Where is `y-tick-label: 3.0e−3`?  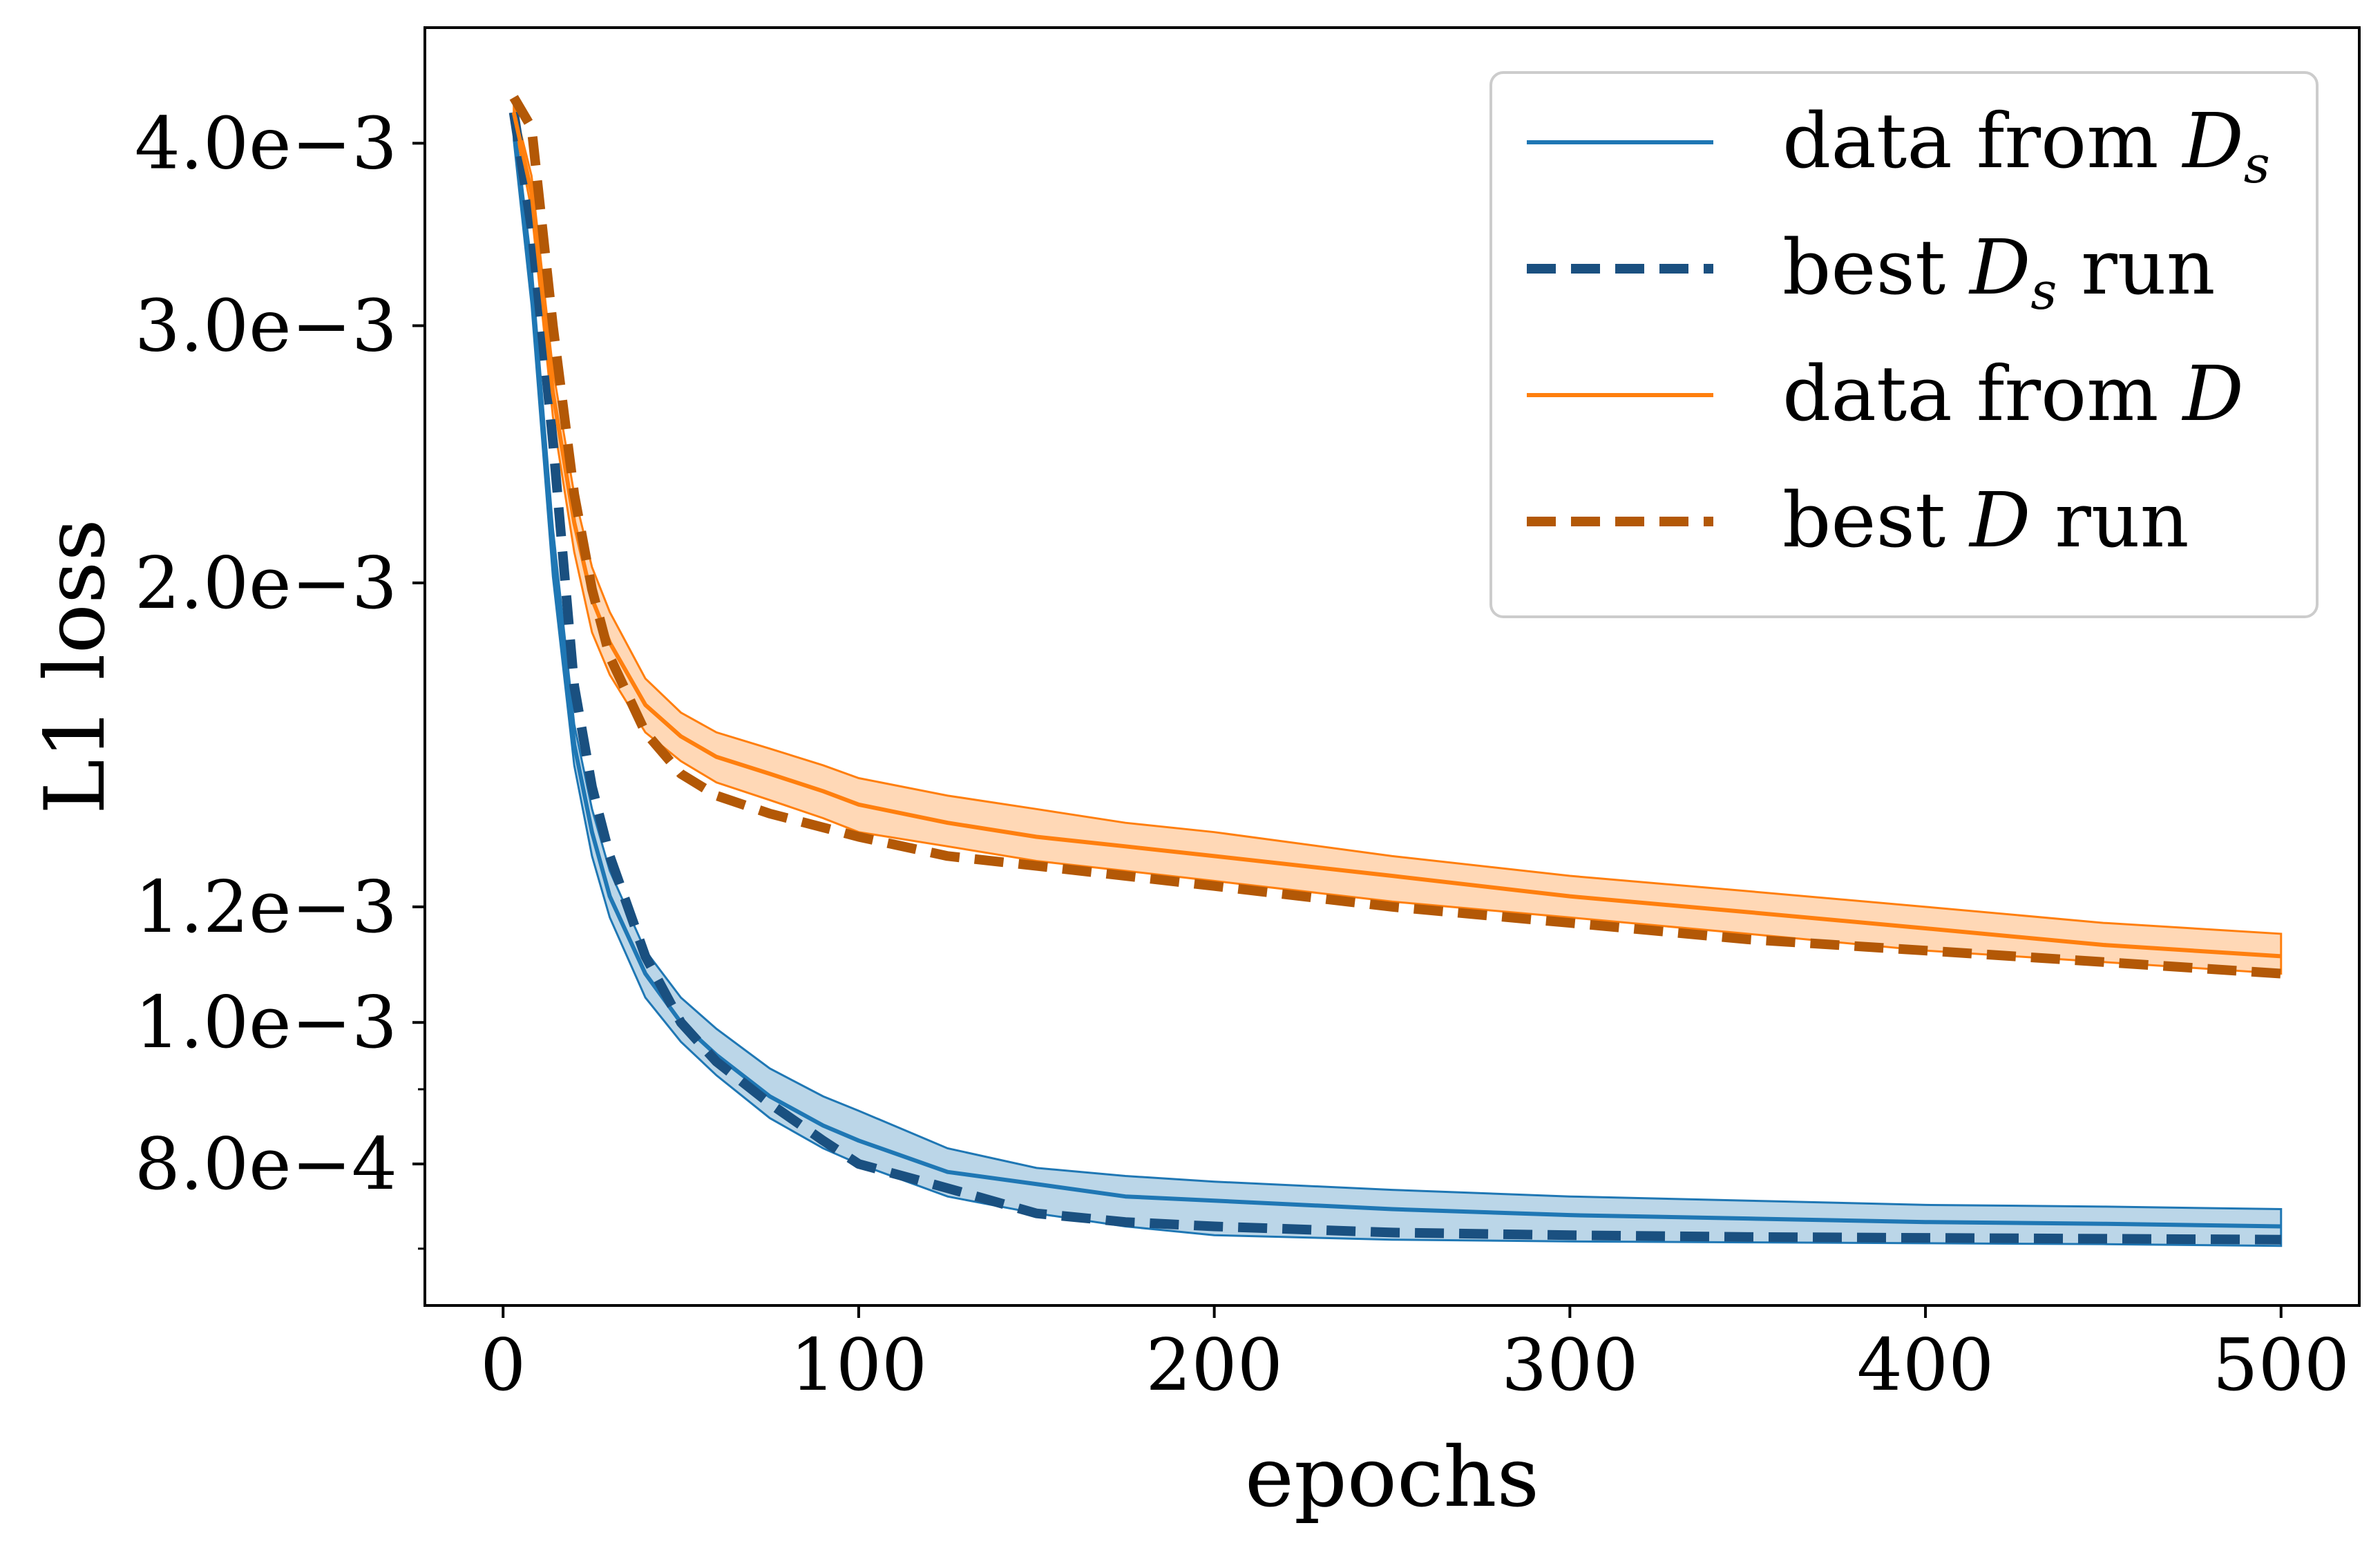 y-tick-label: 3.0e−3 is located at coordinates (266, 326).